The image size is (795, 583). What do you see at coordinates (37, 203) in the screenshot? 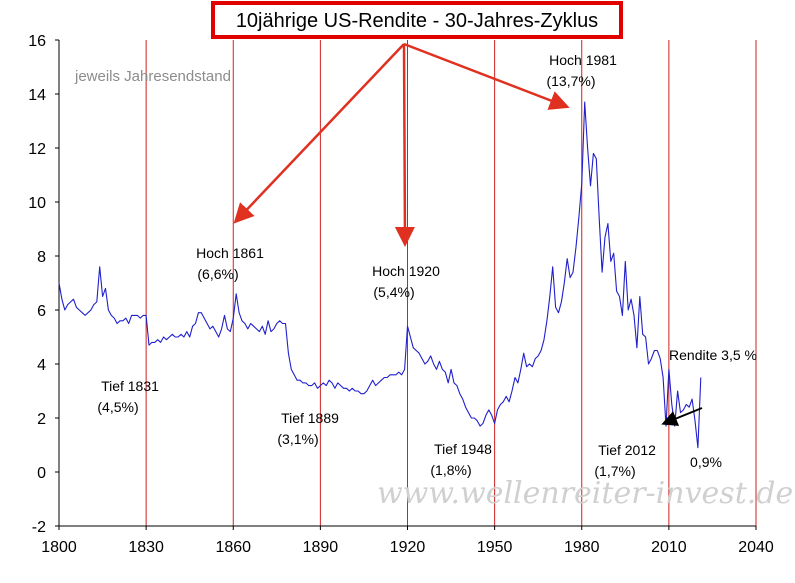
I see `y-tick-label: 10` at bounding box center [37, 203].